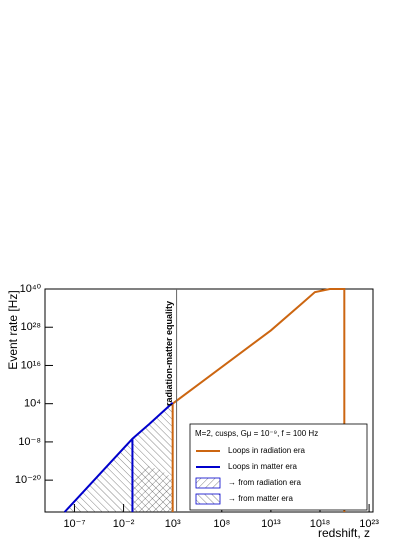 The height and width of the screenshot is (543, 420). What do you see at coordinates (264, 482) in the screenshot?
I see `legend-label: → from radiation era` at bounding box center [264, 482].